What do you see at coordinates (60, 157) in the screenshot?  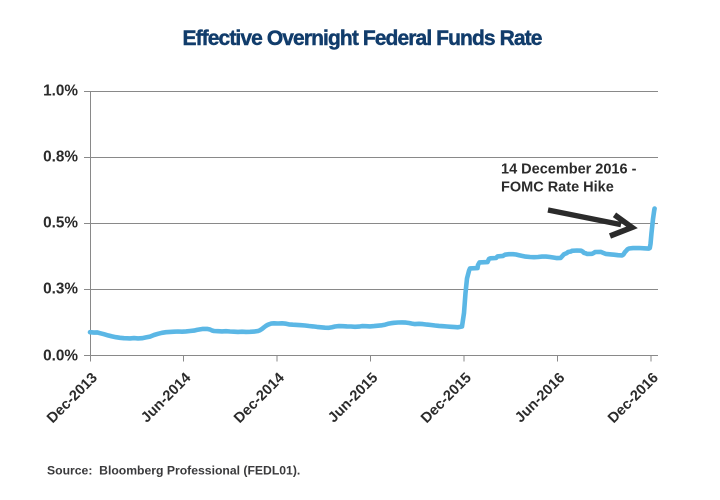 I see `svg-text: 0.8%` at bounding box center [60, 157].